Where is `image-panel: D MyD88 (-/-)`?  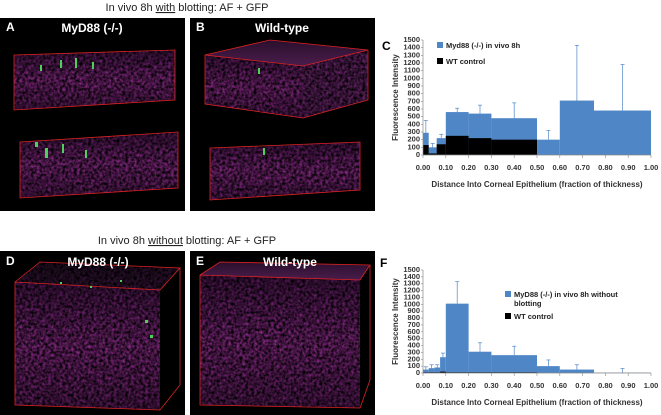
image-panel: D MyD88 (-/-) is located at coordinates (92, 333).